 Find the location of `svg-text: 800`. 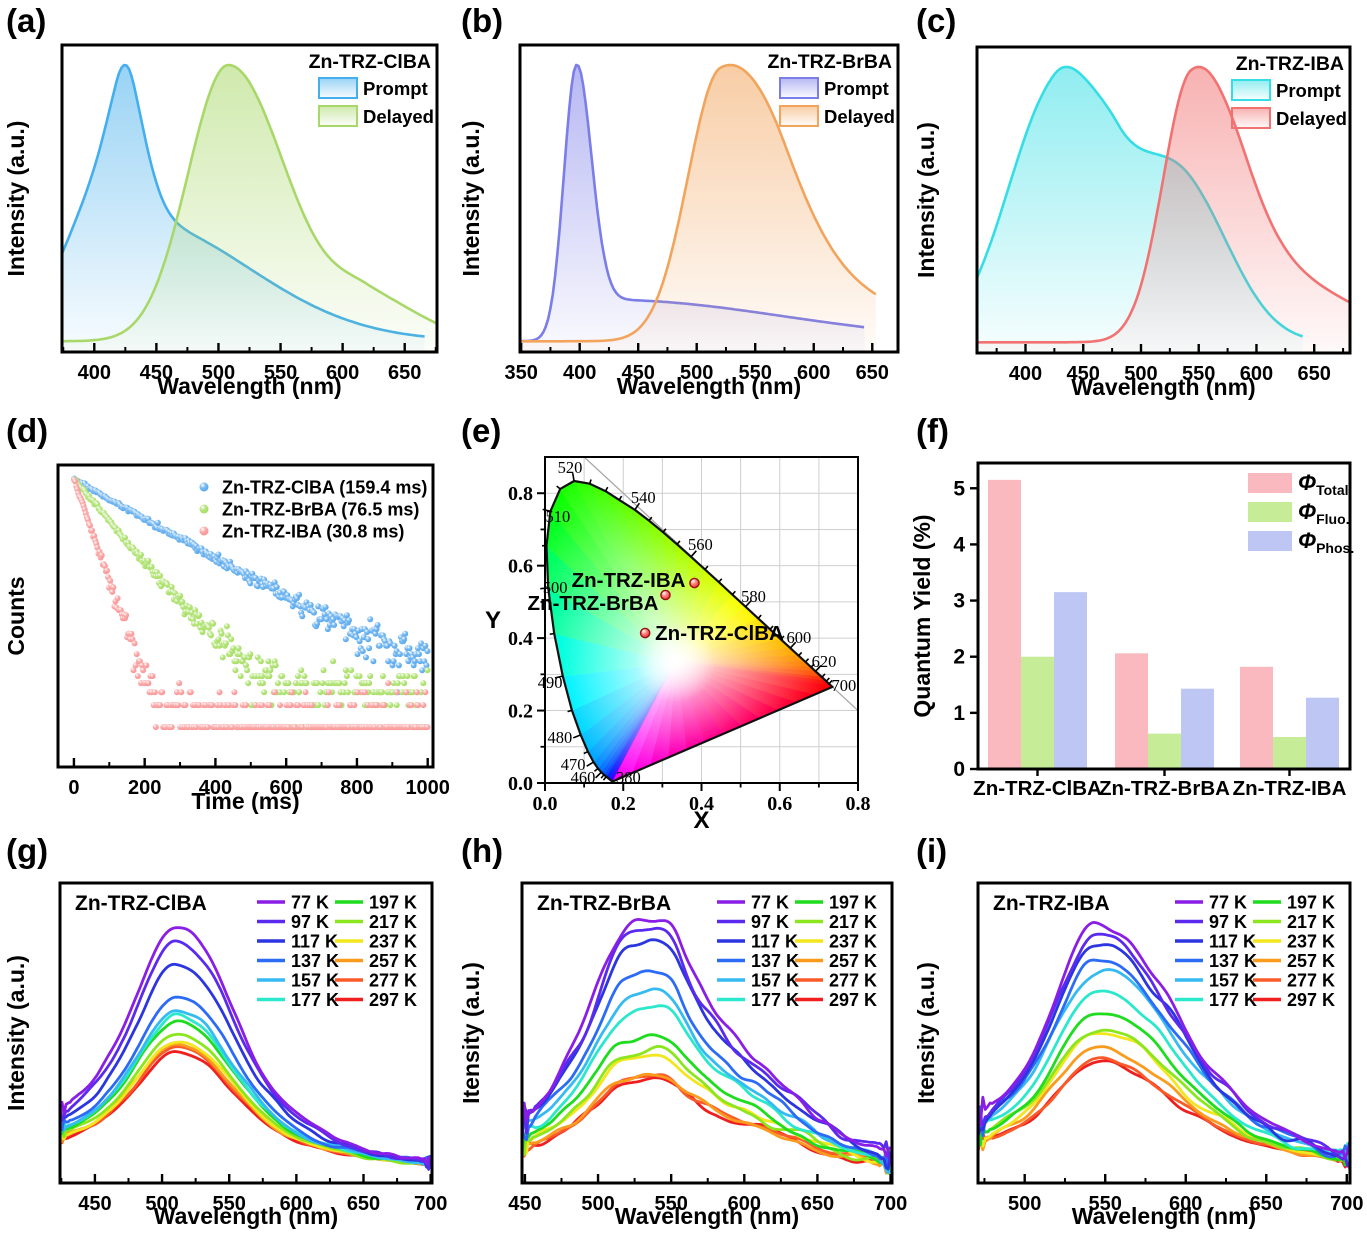

svg-text: 800 is located at coordinates (356, 788).